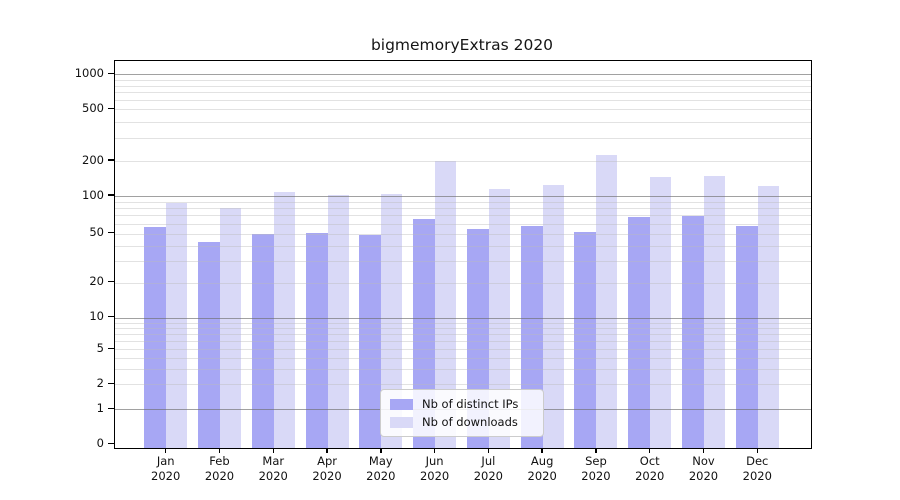 This screenshot has height=500, width=900. I want to click on x-tick-month-nov: Nov, so click(703, 461).